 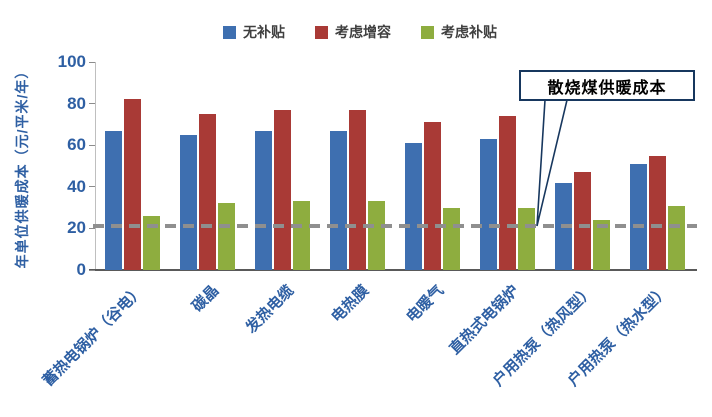 I want to click on y-tick-label: 40, so click(x=76, y=186).